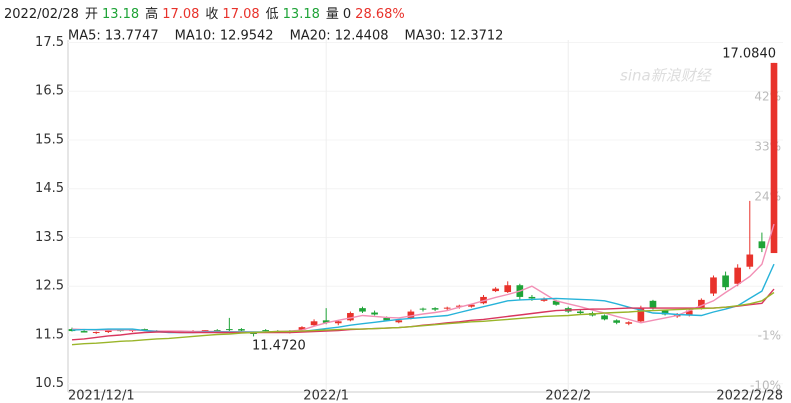 This screenshot has width=791, height=403. Describe the element at coordinates (272, 14) in the screenshot. I see `quote-text: 低` at that location.